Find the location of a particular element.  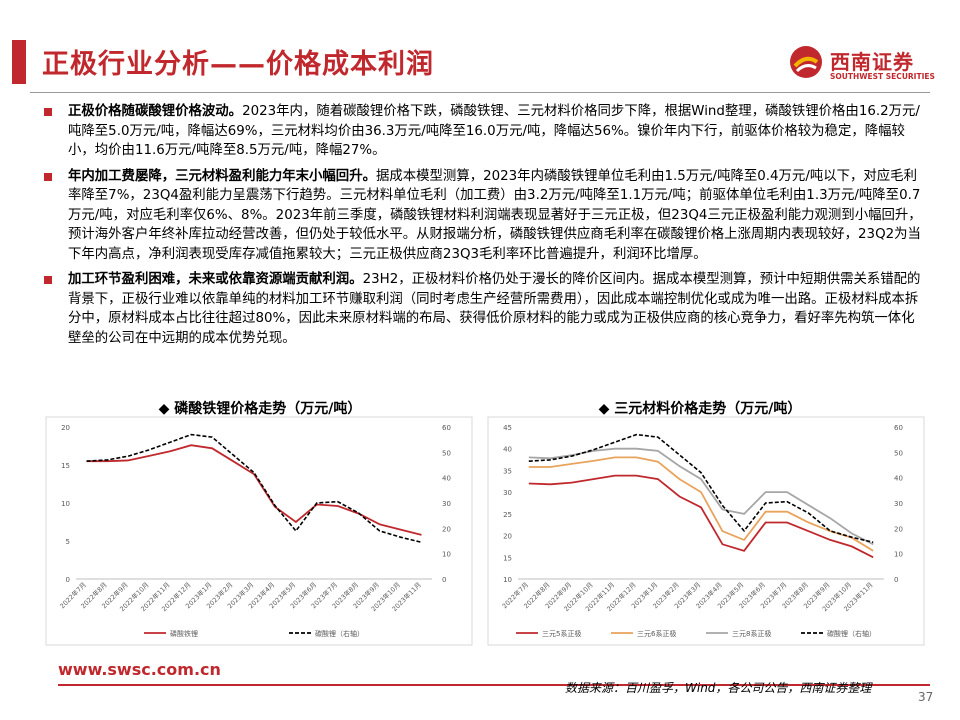

y-tick-label: 40 is located at coordinates (507, 450).